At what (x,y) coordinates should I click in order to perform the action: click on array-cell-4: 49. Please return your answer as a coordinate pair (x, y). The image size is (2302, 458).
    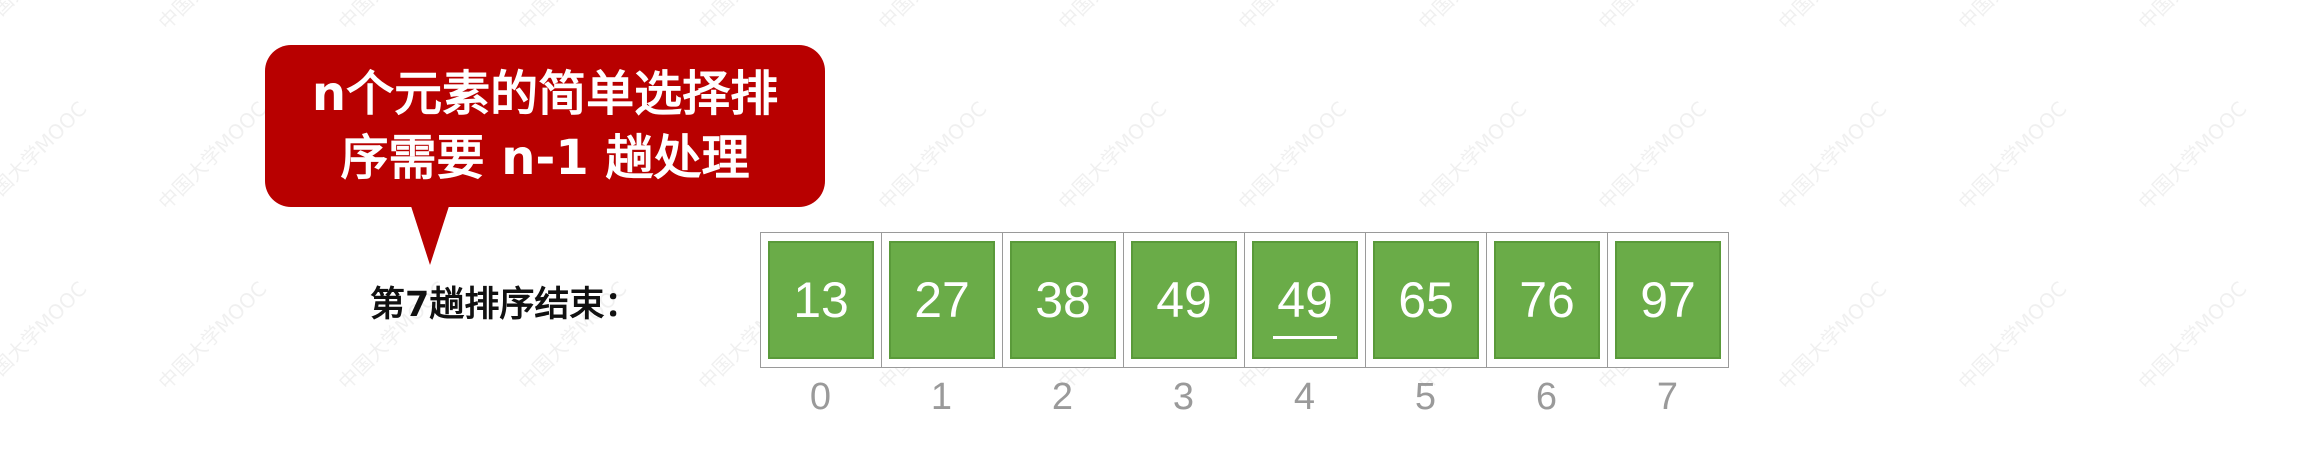
    Looking at the image, I should click on (1305, 300).